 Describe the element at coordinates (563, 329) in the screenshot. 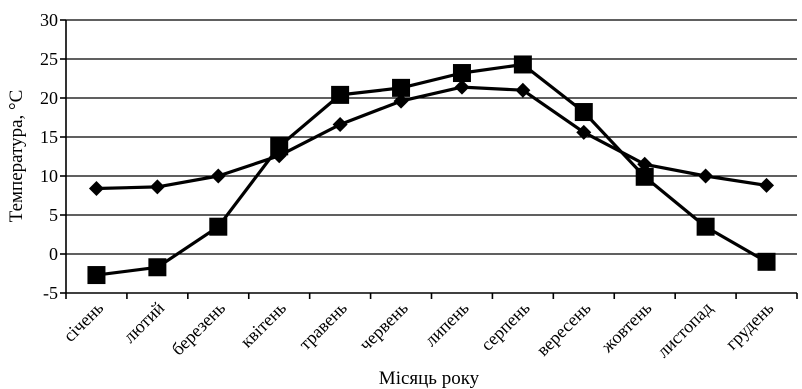

I see `x-tick-label: вересень` at that location.